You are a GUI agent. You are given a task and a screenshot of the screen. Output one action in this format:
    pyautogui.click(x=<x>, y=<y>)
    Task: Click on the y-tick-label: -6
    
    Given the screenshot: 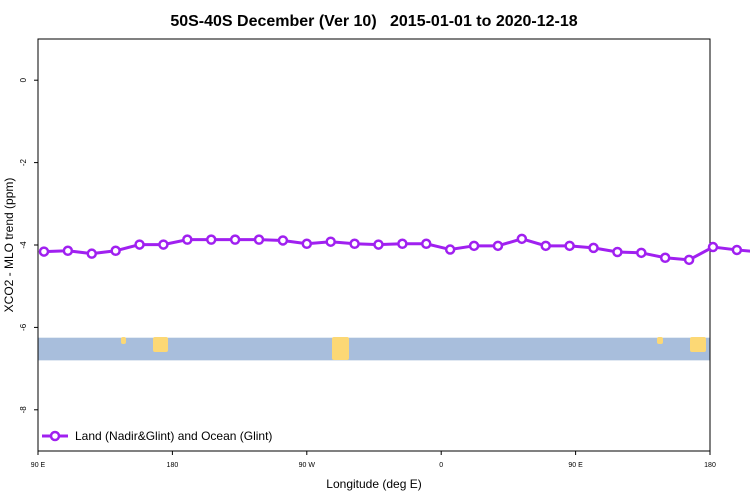 What is the action you would take?
    pyautogui.click(x=23, y=327)
    